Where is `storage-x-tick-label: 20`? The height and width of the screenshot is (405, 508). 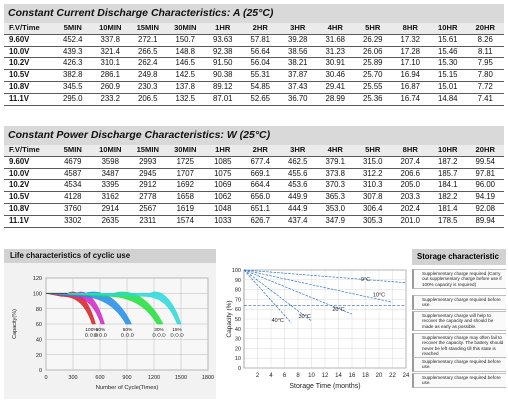
storage-x-tick-label: 20 is located at coordinates (379, 376).